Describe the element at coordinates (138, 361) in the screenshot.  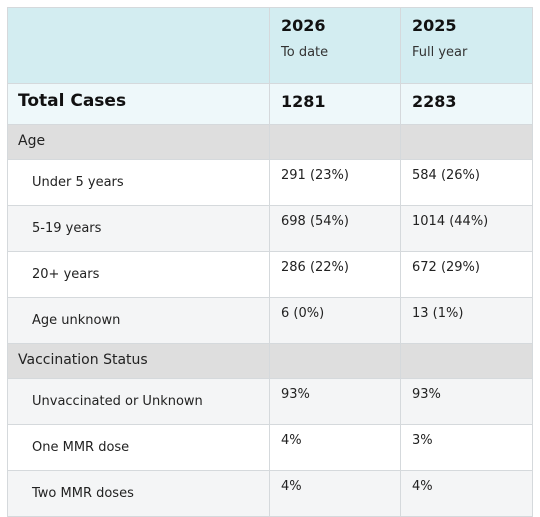
I see `section-title-vaccination-status: Vaccination Status` at that location.